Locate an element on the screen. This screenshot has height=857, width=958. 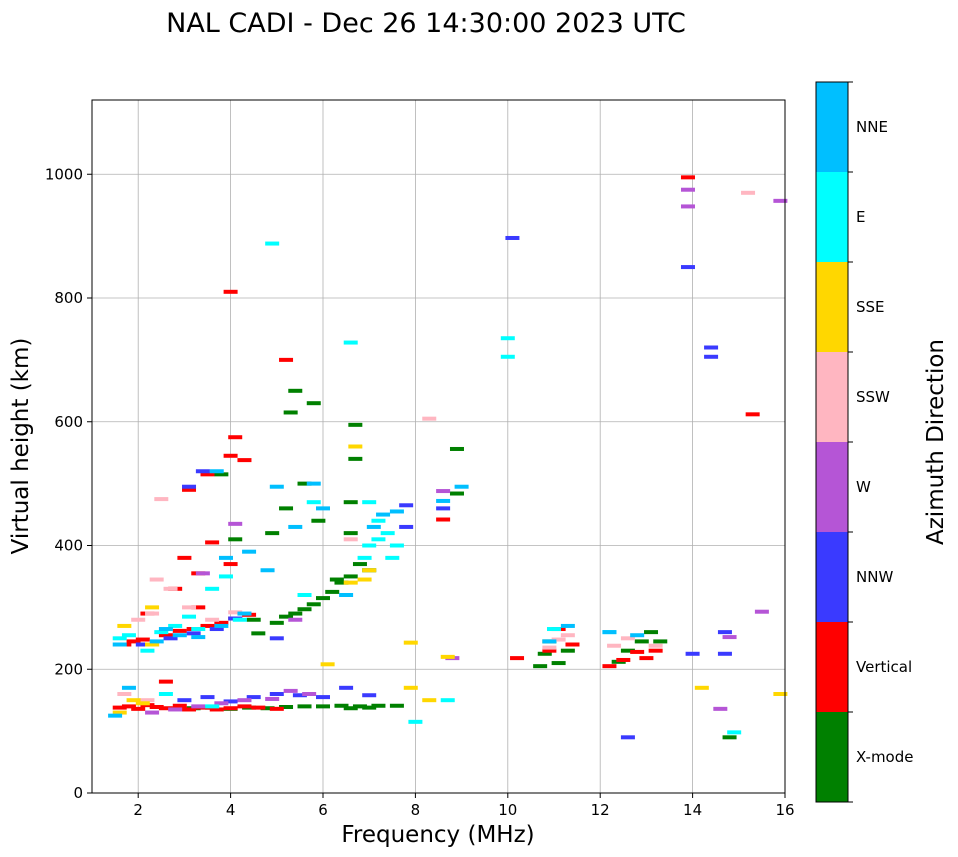
x-axis-label: Frequency (MHz) is located at coordinates (437, 835).